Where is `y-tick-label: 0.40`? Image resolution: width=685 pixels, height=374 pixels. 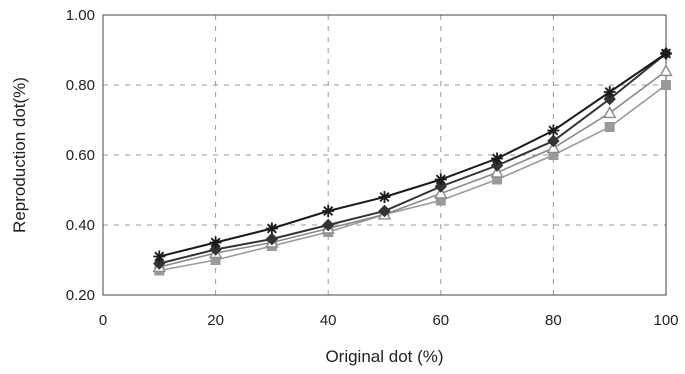
y-tick-label: 0.40 is located at coordinates (80, 225).